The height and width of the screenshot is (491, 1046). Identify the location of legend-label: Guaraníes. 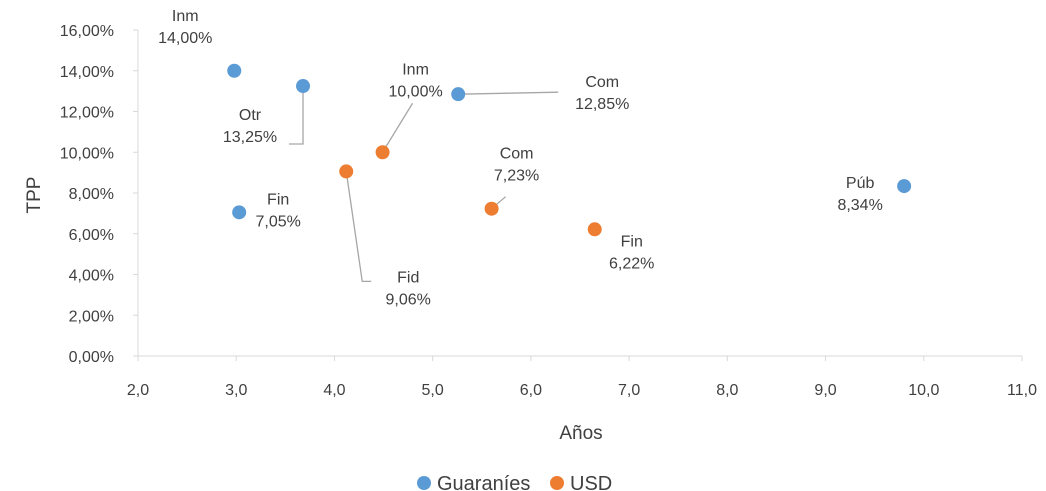
(483, 482).